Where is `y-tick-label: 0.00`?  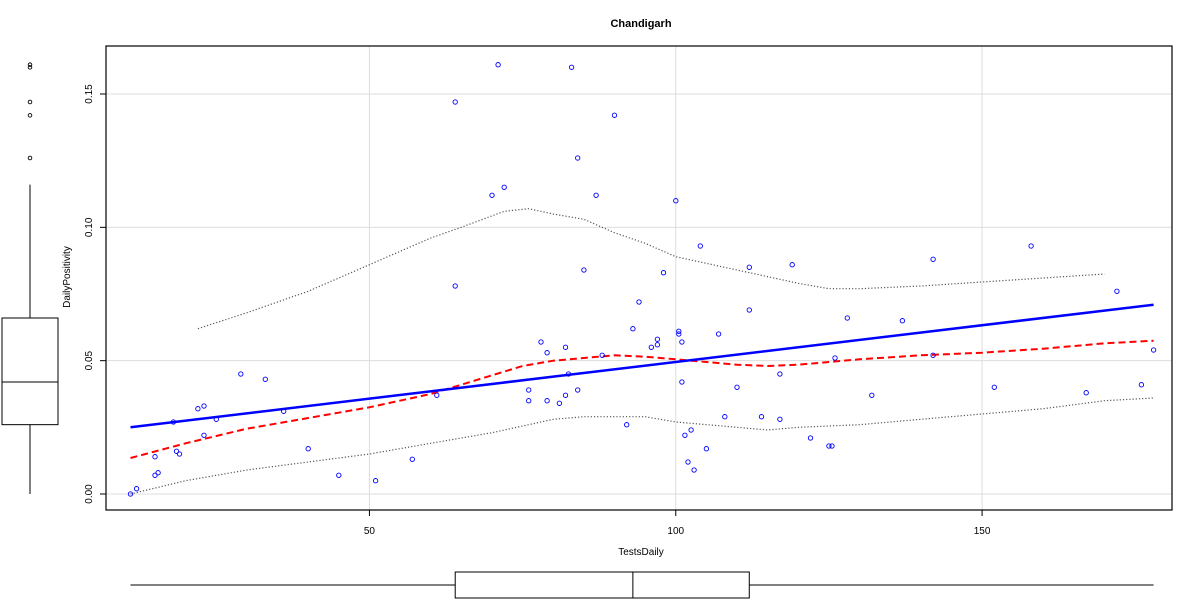 y-tick-label: 0.00 is located at coordinates (89, 494).